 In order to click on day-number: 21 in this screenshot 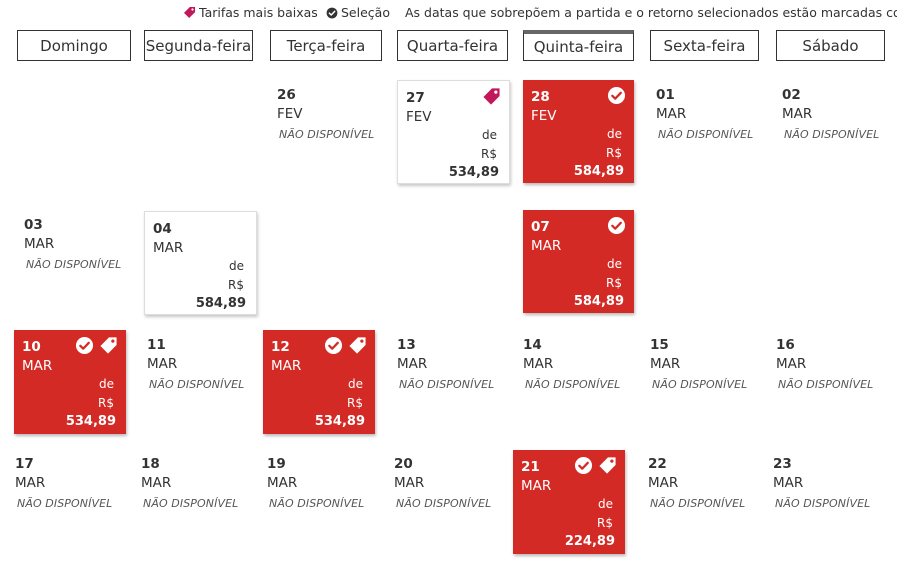, I will do `click(530, 467)`.